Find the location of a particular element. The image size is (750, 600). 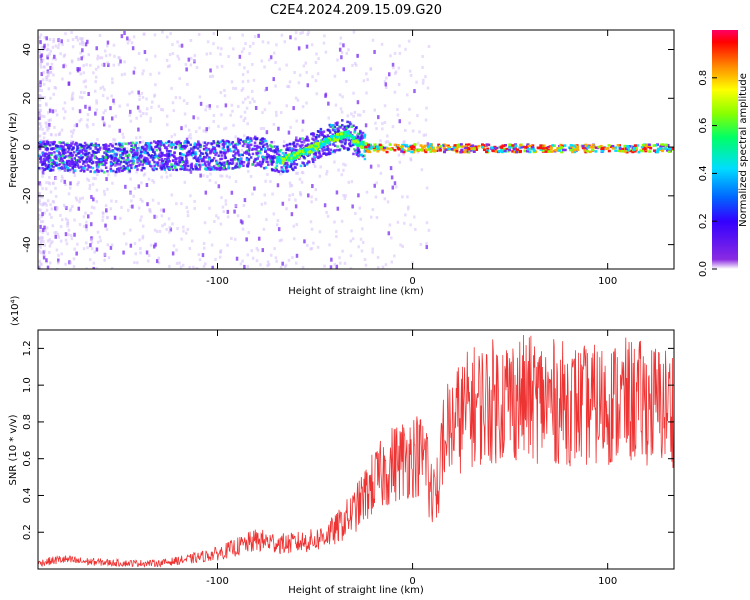

snr-x-label: Height of straight line (km) is located at coordinates (356, 590).